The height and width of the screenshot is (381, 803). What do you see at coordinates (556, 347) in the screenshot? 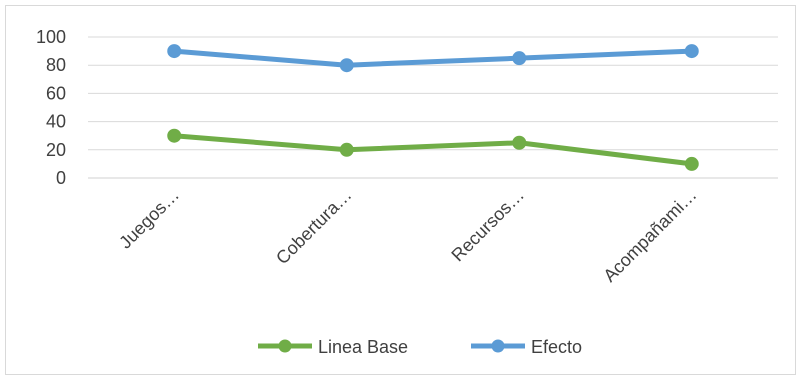
I see `legend-label-2: Efecto` at bounding box center [556, 347].